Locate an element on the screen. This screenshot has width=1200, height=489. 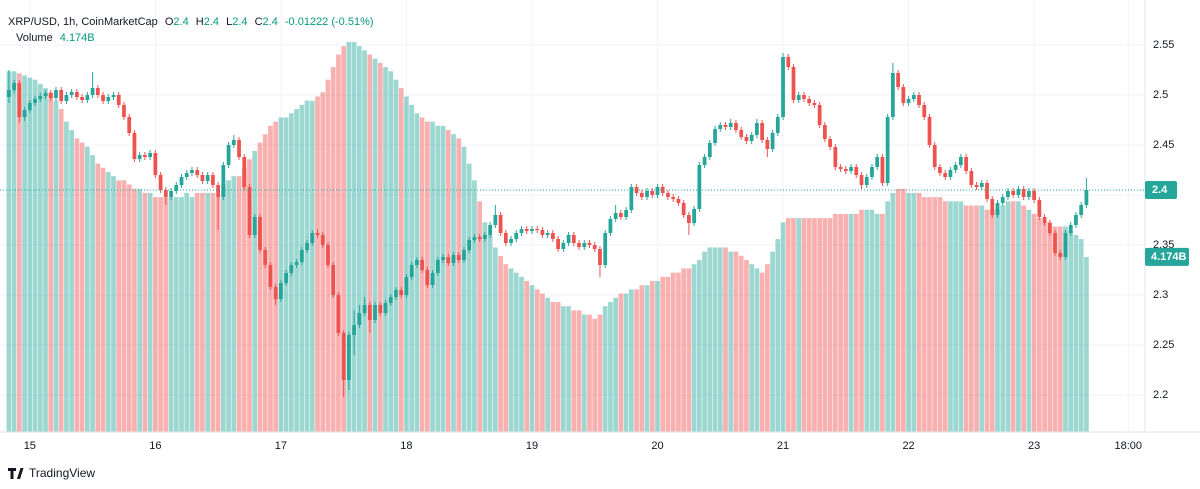
x-tick-label: 18 is located at coordinates (406, 446).